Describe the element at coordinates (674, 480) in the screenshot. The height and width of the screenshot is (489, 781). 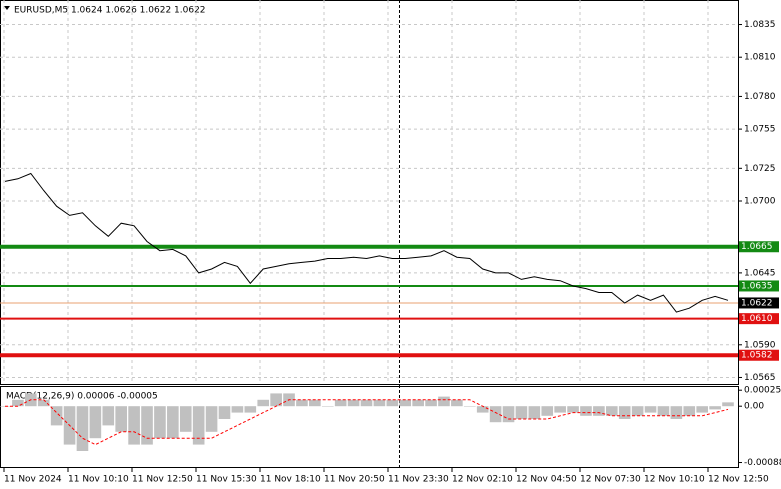
I see `x-tick-label: 12 Nov 10:10` at that location.